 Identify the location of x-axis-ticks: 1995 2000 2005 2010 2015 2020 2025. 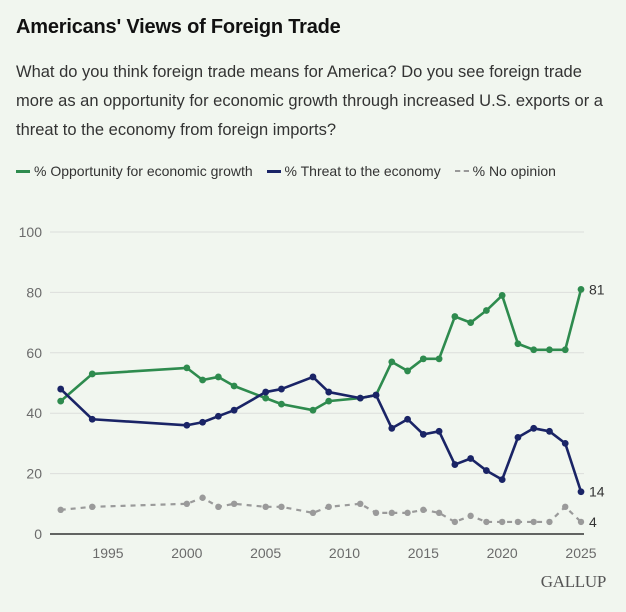
(344, 553).